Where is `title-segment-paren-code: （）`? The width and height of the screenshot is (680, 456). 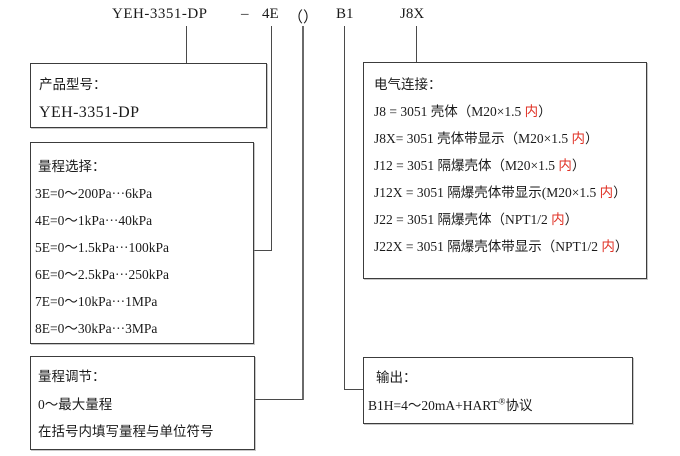
title-segment-paren-code: （） is located at coordinates (303, 18).